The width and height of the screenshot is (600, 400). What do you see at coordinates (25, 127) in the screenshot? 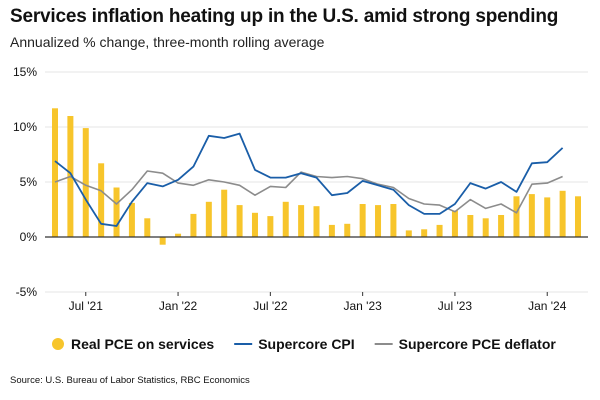
I see `y-tick-label: 10%` at bounding box center [25, 127].